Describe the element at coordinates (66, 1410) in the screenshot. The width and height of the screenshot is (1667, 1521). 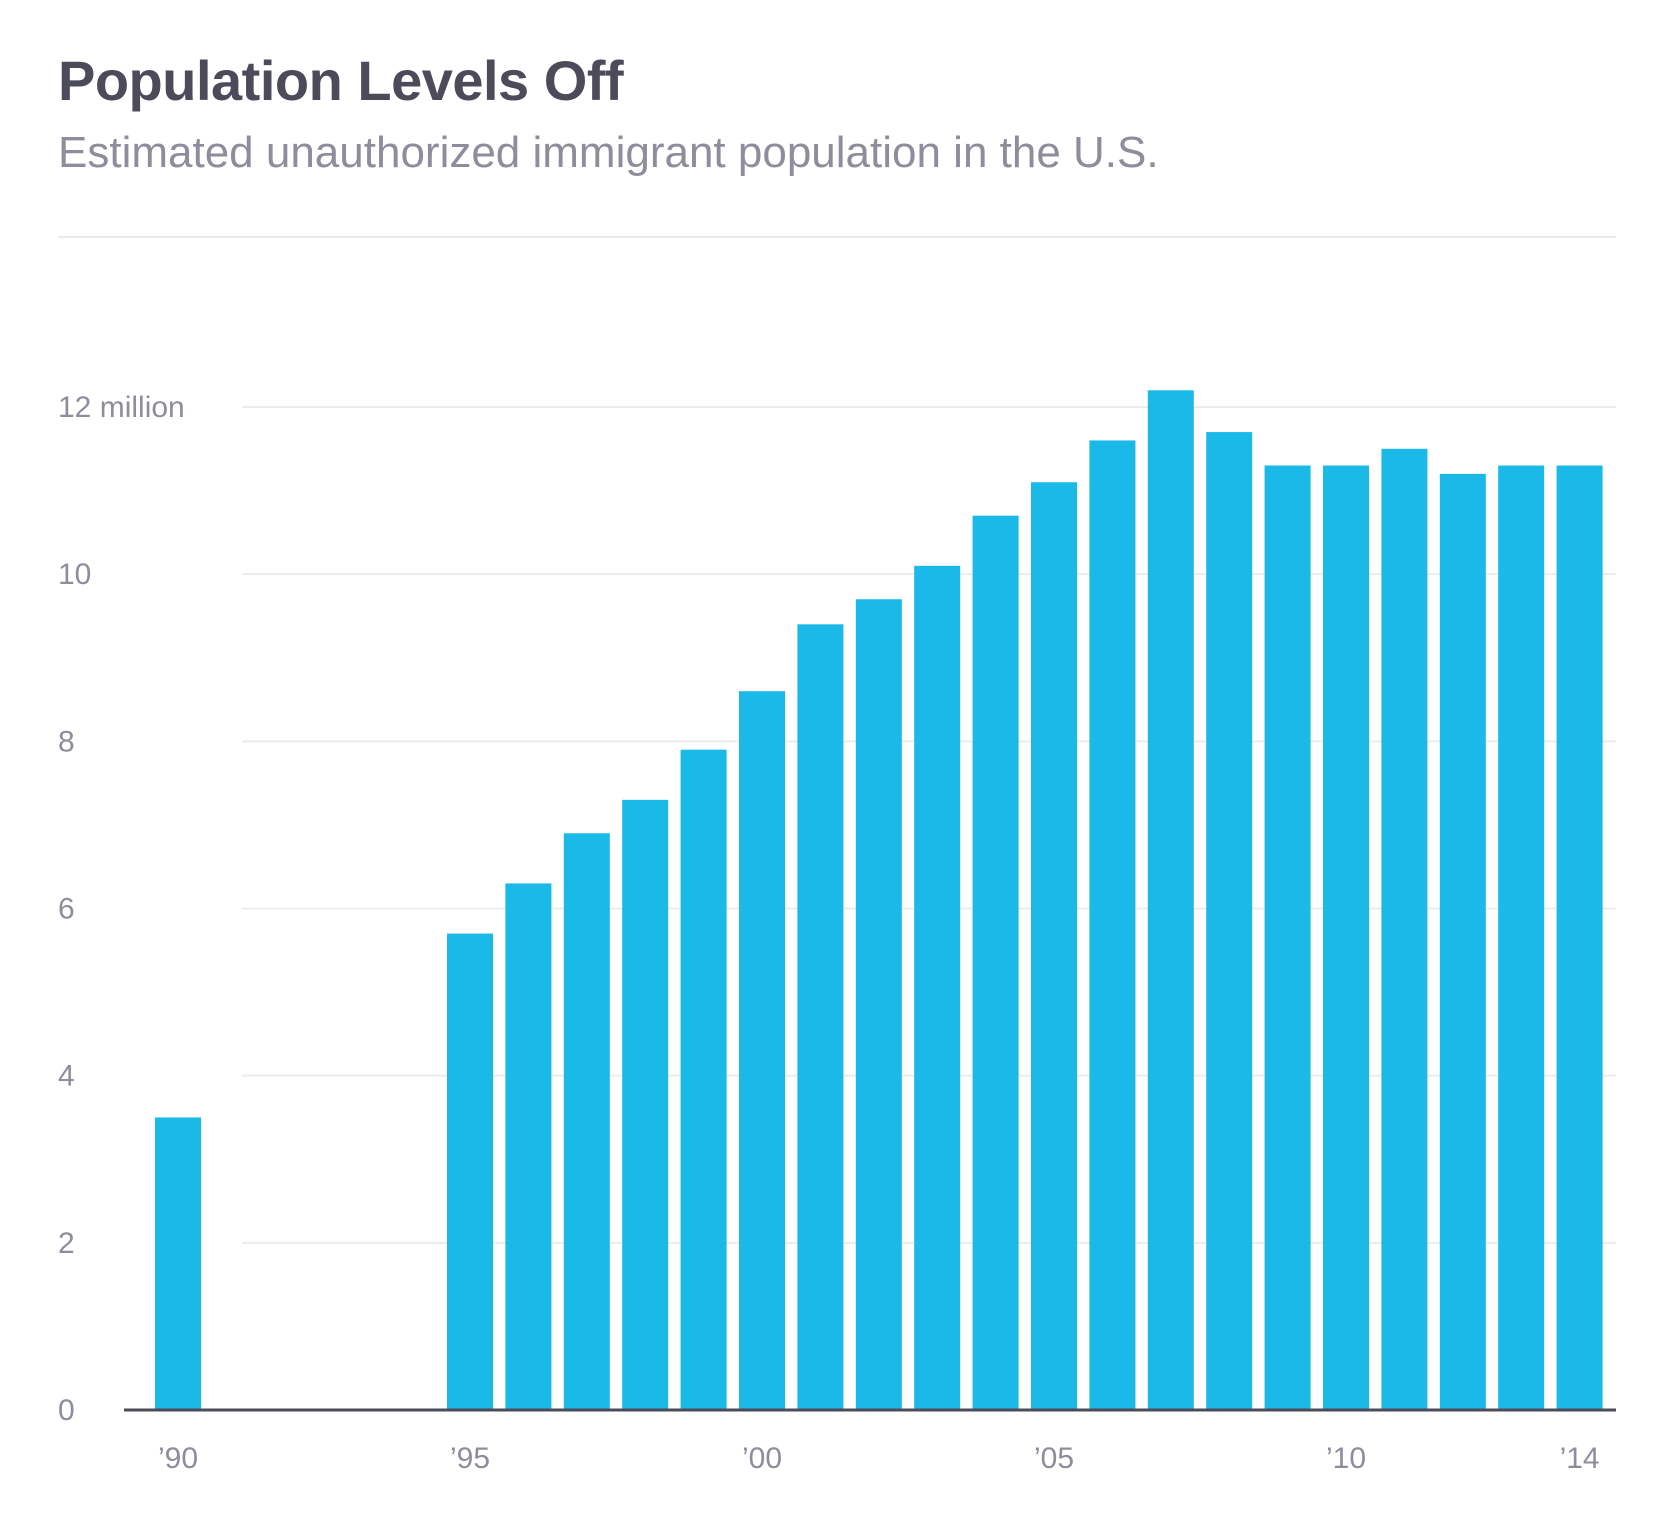
I see `y-tick-label: 0` at that location.